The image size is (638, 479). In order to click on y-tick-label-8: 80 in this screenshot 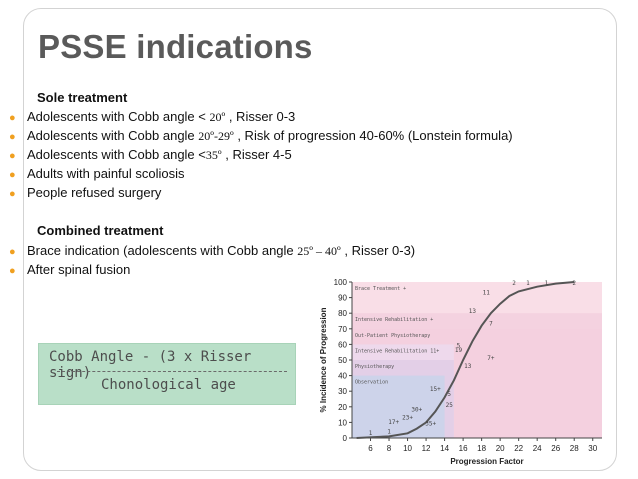, I will do `click(342, 313)`.